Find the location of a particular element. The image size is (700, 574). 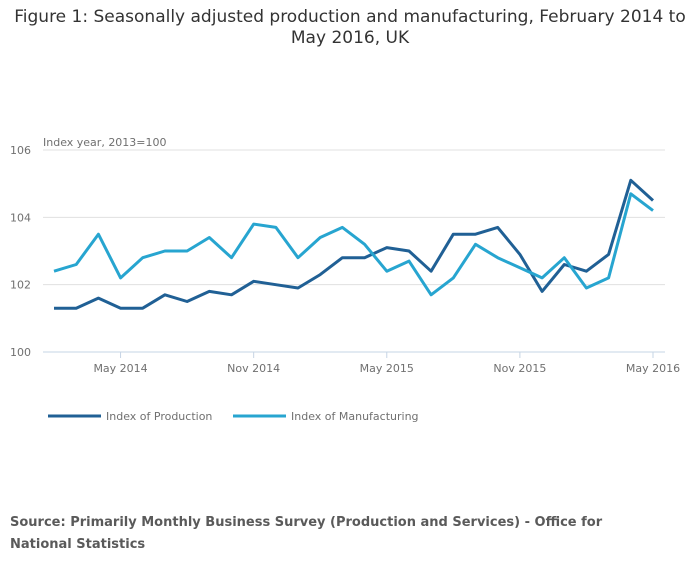

y-tick-label: 106 is located at coordinates (20, 150).